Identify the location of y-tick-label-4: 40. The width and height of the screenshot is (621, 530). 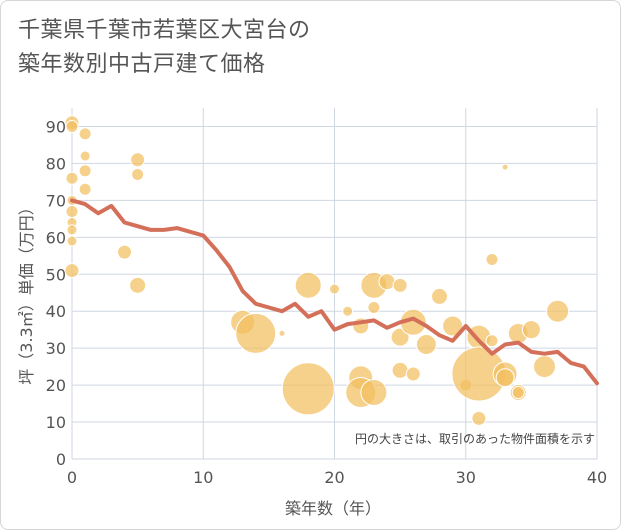
(56, 311).